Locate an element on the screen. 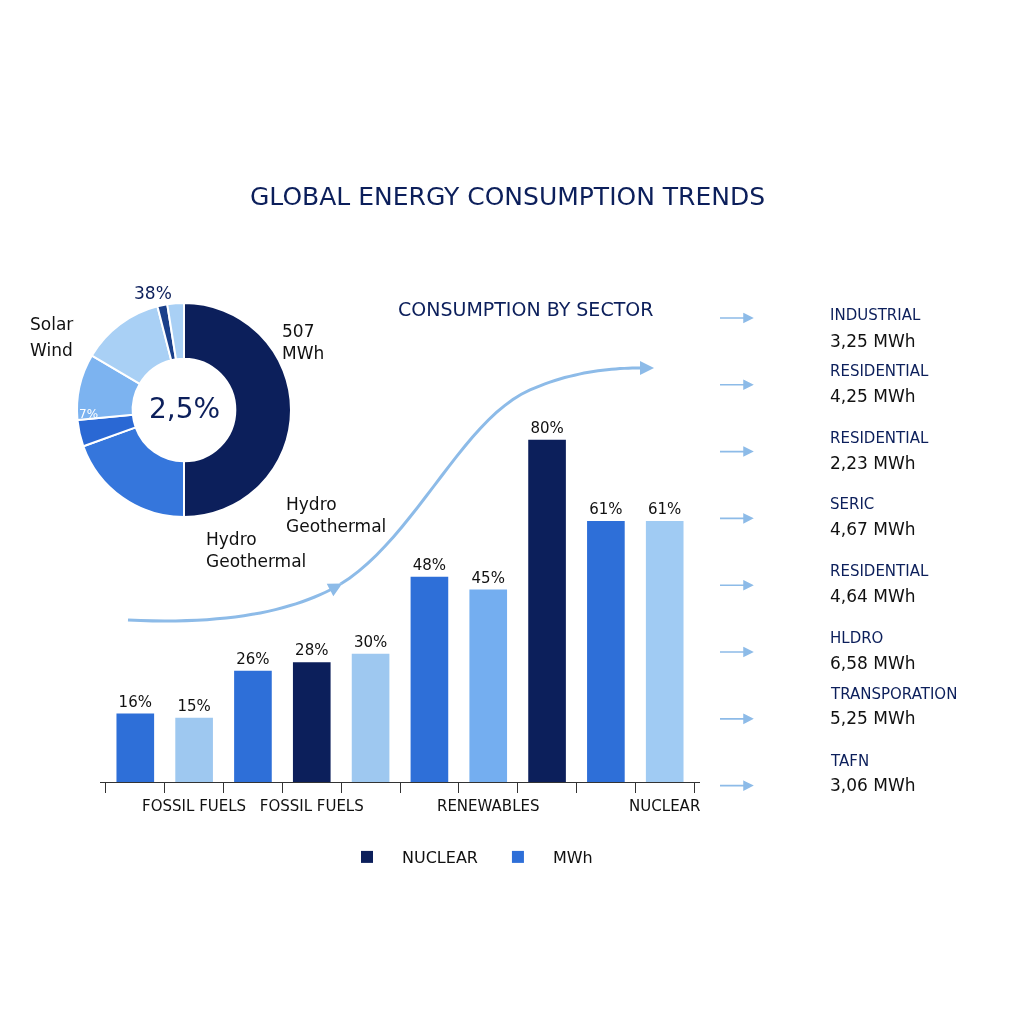  text: SERIC is located at coordinates (852, 504).